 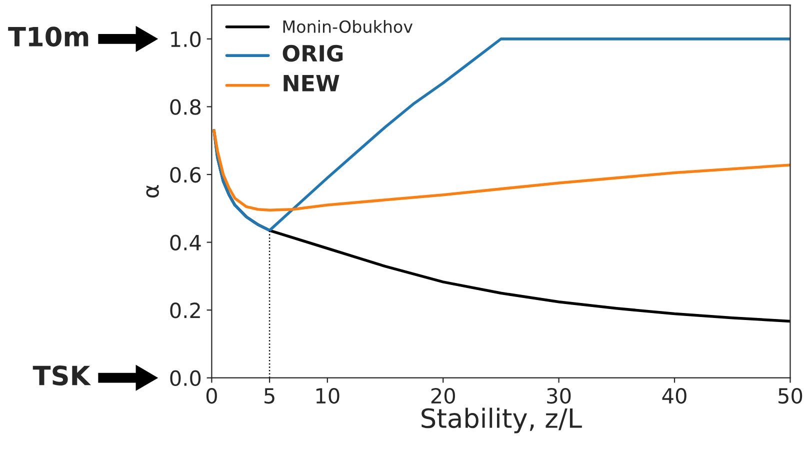 I want to click on text: T10m, so click(x=48, y=36).